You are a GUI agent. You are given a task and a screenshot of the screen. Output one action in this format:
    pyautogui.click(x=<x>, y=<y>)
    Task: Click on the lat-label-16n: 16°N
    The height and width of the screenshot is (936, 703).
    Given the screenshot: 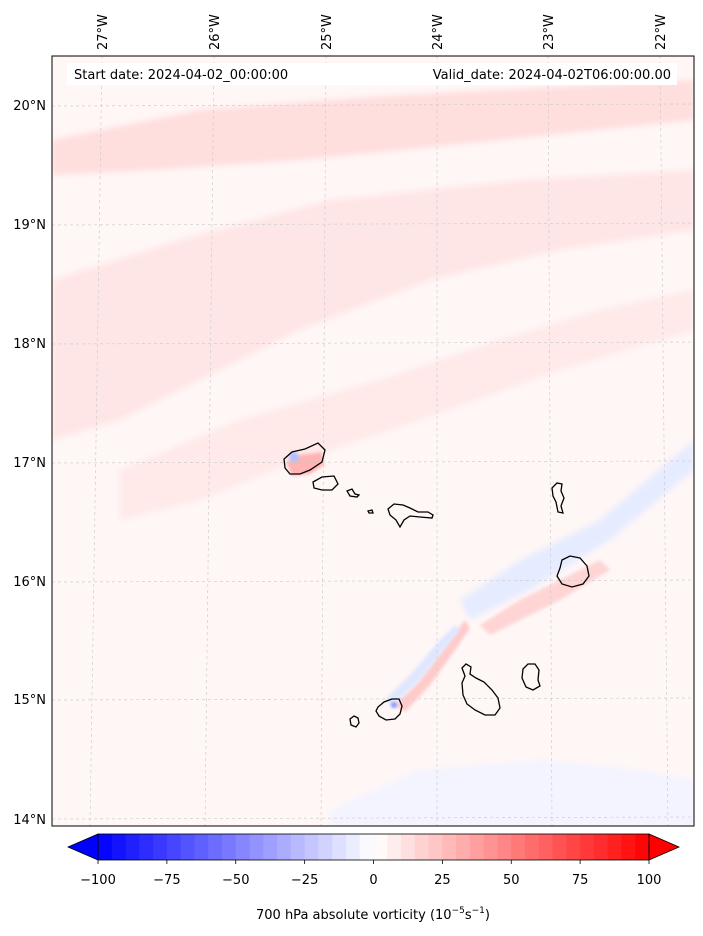 What is the action you would take?
    pyautogui.click(x=29, y=582)
    